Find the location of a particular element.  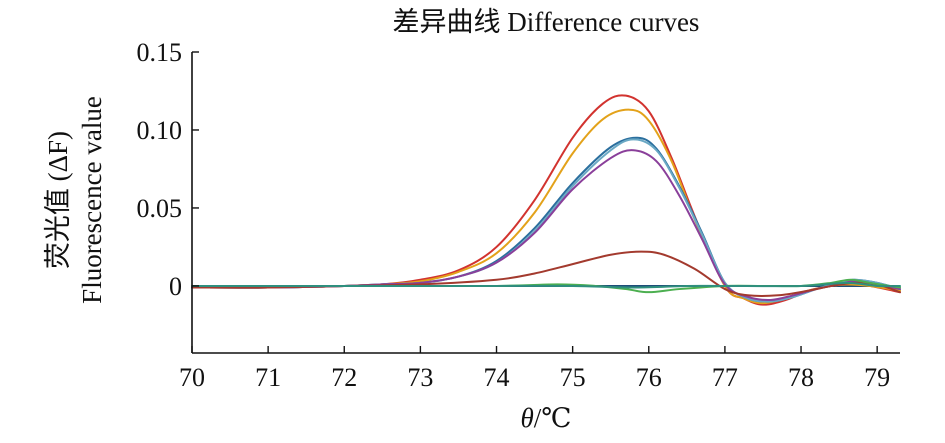

x-tick-label-9: 79 is located at coordinates (877, 377).